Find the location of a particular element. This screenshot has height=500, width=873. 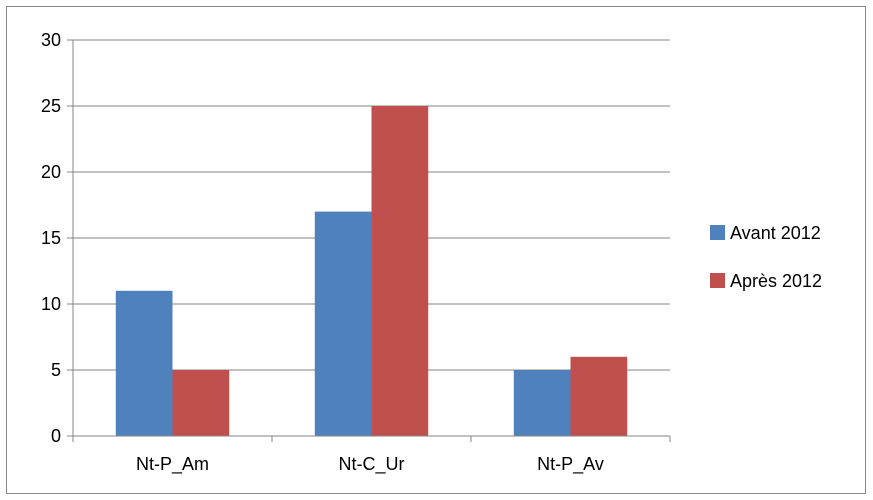

y-tick-label: 15 is located at coordinates (51, 238).